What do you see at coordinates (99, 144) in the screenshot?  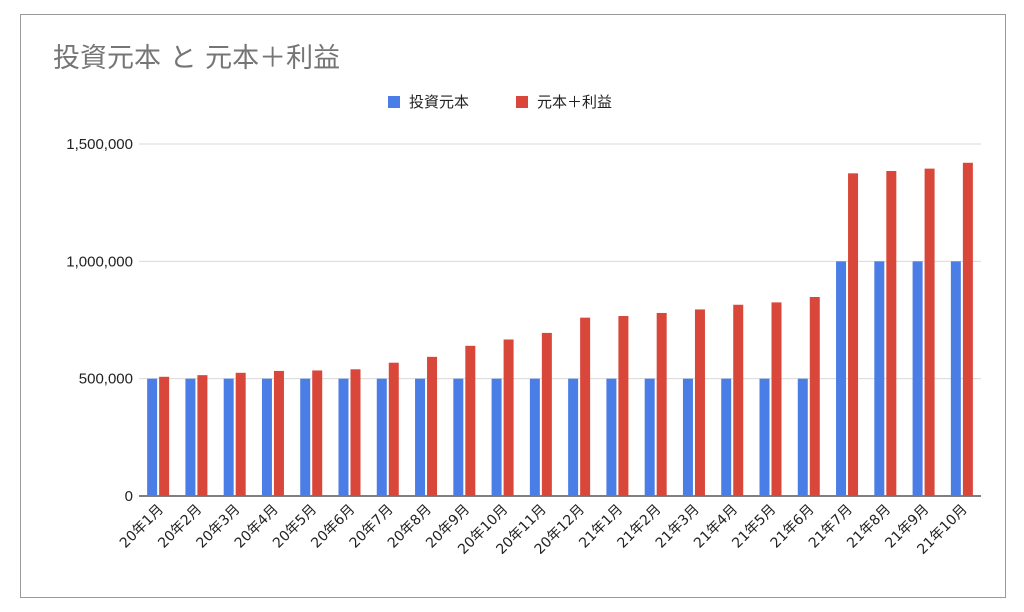 I see `y-tick-label: 1,500,000` at bounding box center [99, 144].